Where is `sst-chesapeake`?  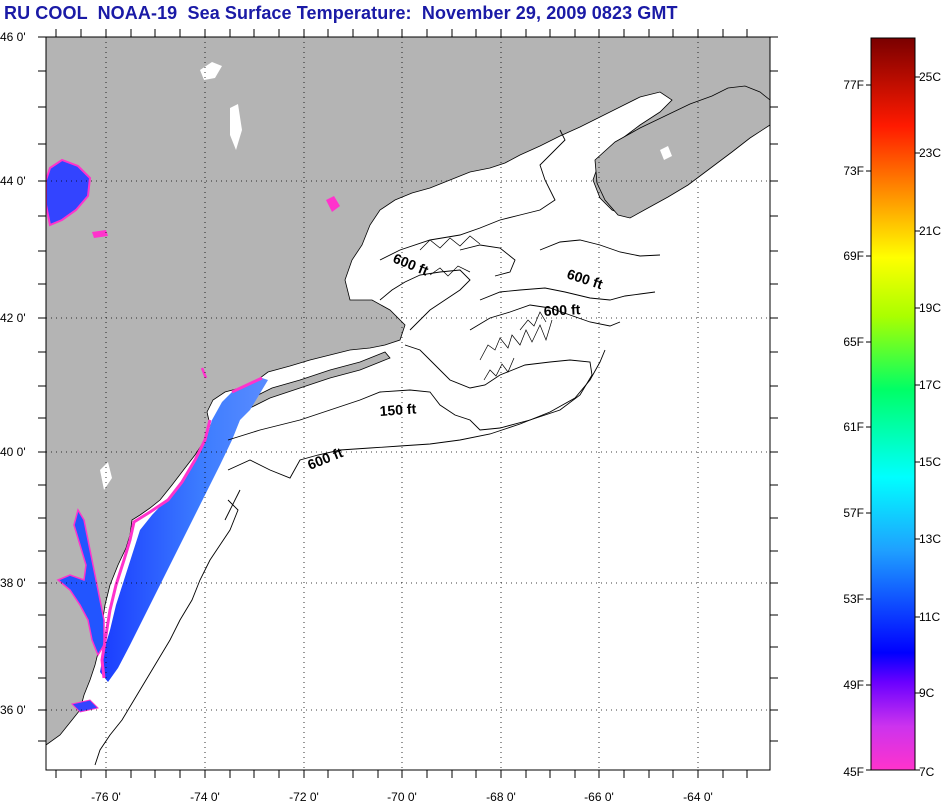 sst-chesapeake is located at coordinates (80, 582).